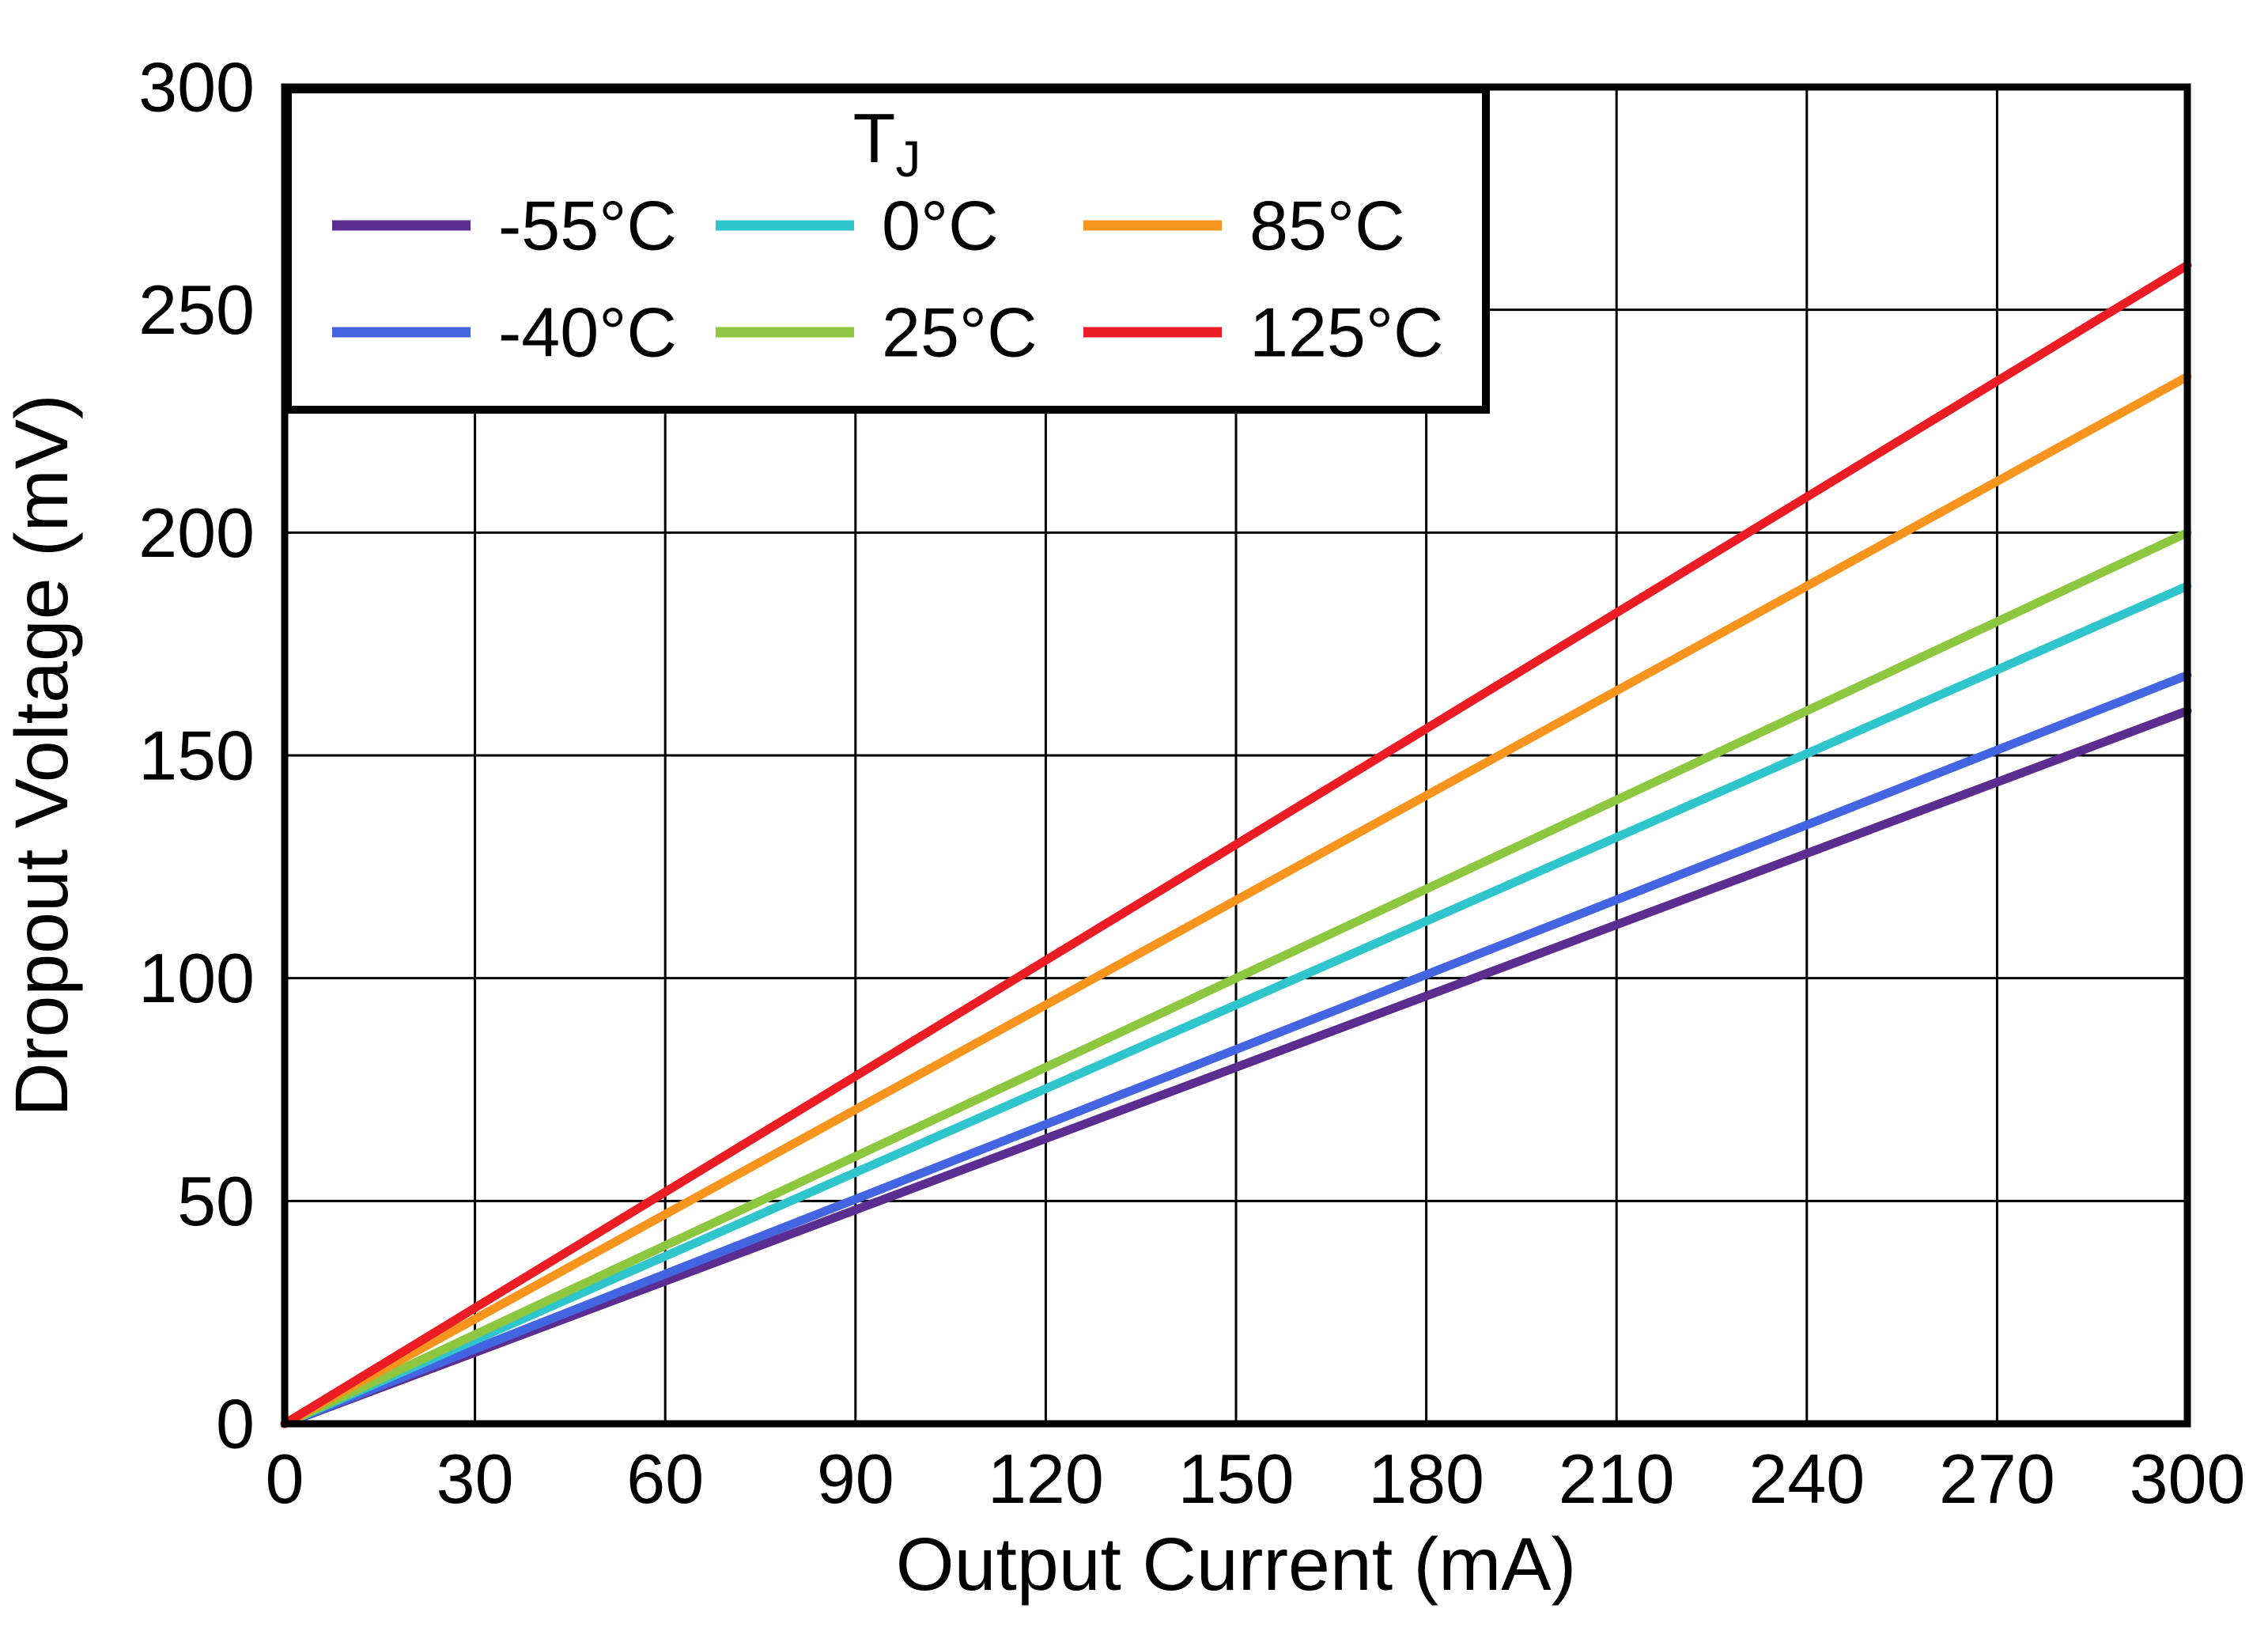 The height and width of the screenshot is (1631, 2268). What do you see at coordinates (940, 226) in the screenshot?
I see `legend-entry-label: 0°C` at bounding box center [940, 226].